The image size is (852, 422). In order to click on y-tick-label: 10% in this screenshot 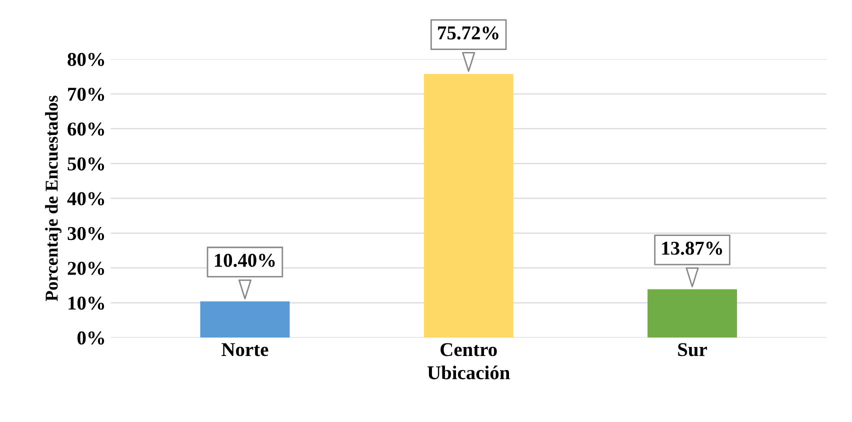, I will do `click(86, 303)`.